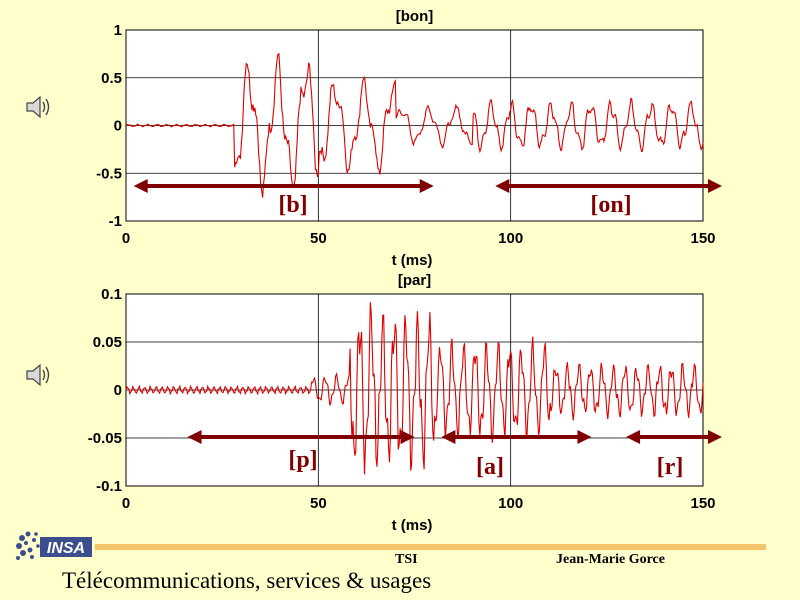 The image size is (800, 600). Describe the element at coordinates (430, 547) in the screenshot. I see `footer-divider` at that location.